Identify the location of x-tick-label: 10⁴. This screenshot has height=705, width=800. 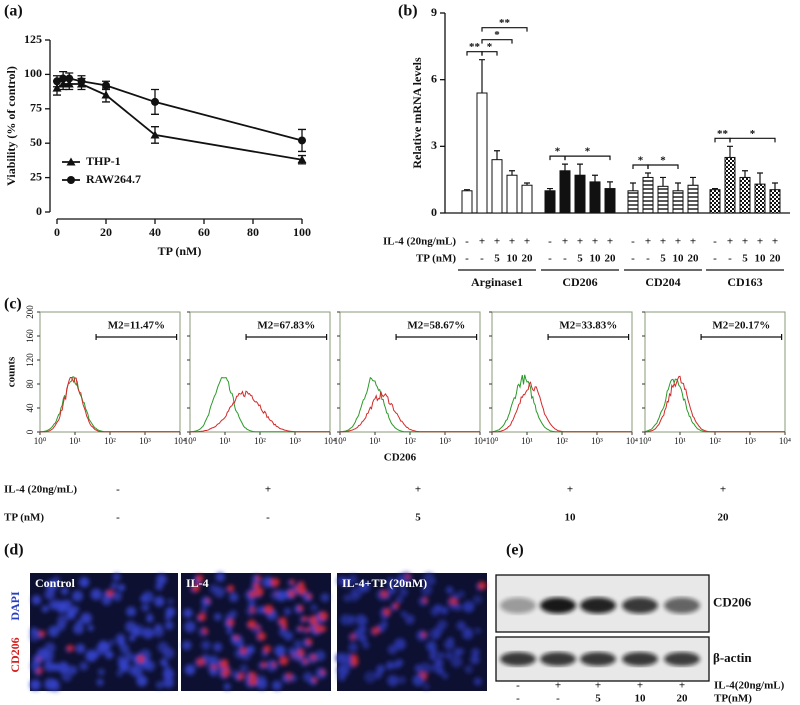
(330, 441).